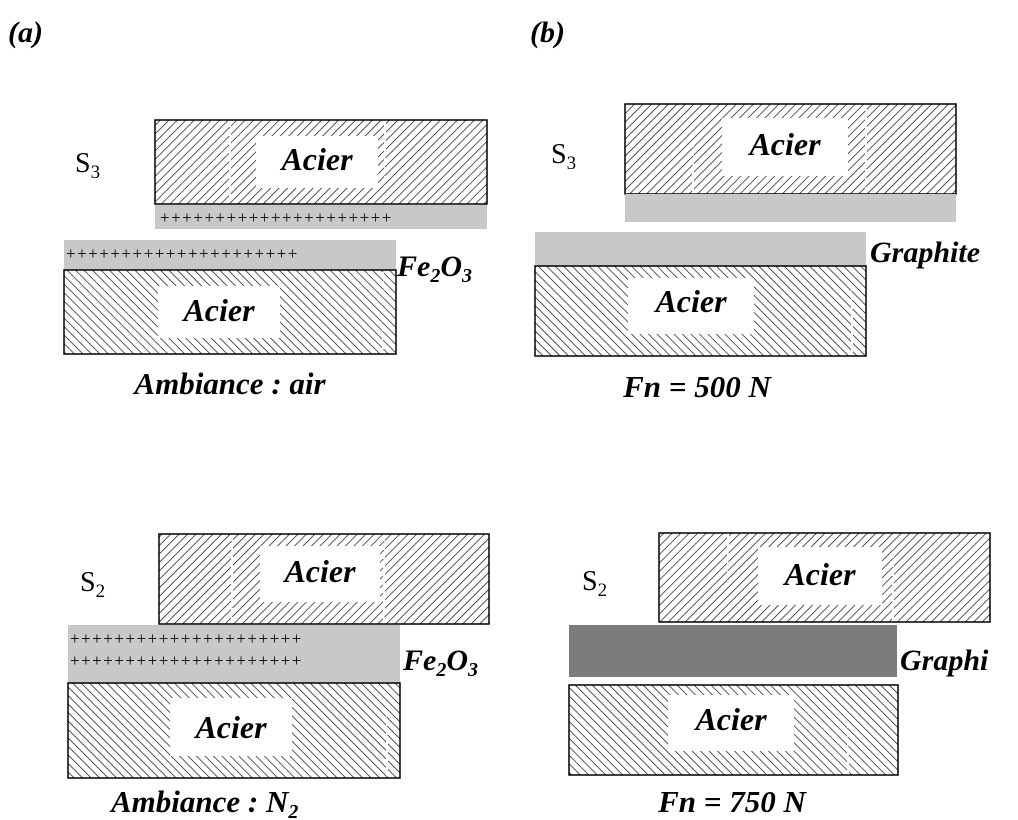 The image size is (1018, 820). Describe the element at coordinates (732, 801) in the screenshot. I see `condition-label: Fn = 750 N` at that location.